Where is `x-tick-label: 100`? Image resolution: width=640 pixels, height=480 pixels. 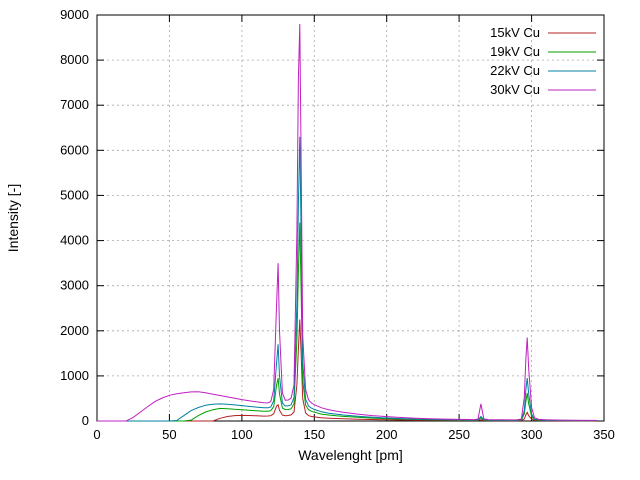
x-tick-label: 100 is located at coordinates (242, 434).